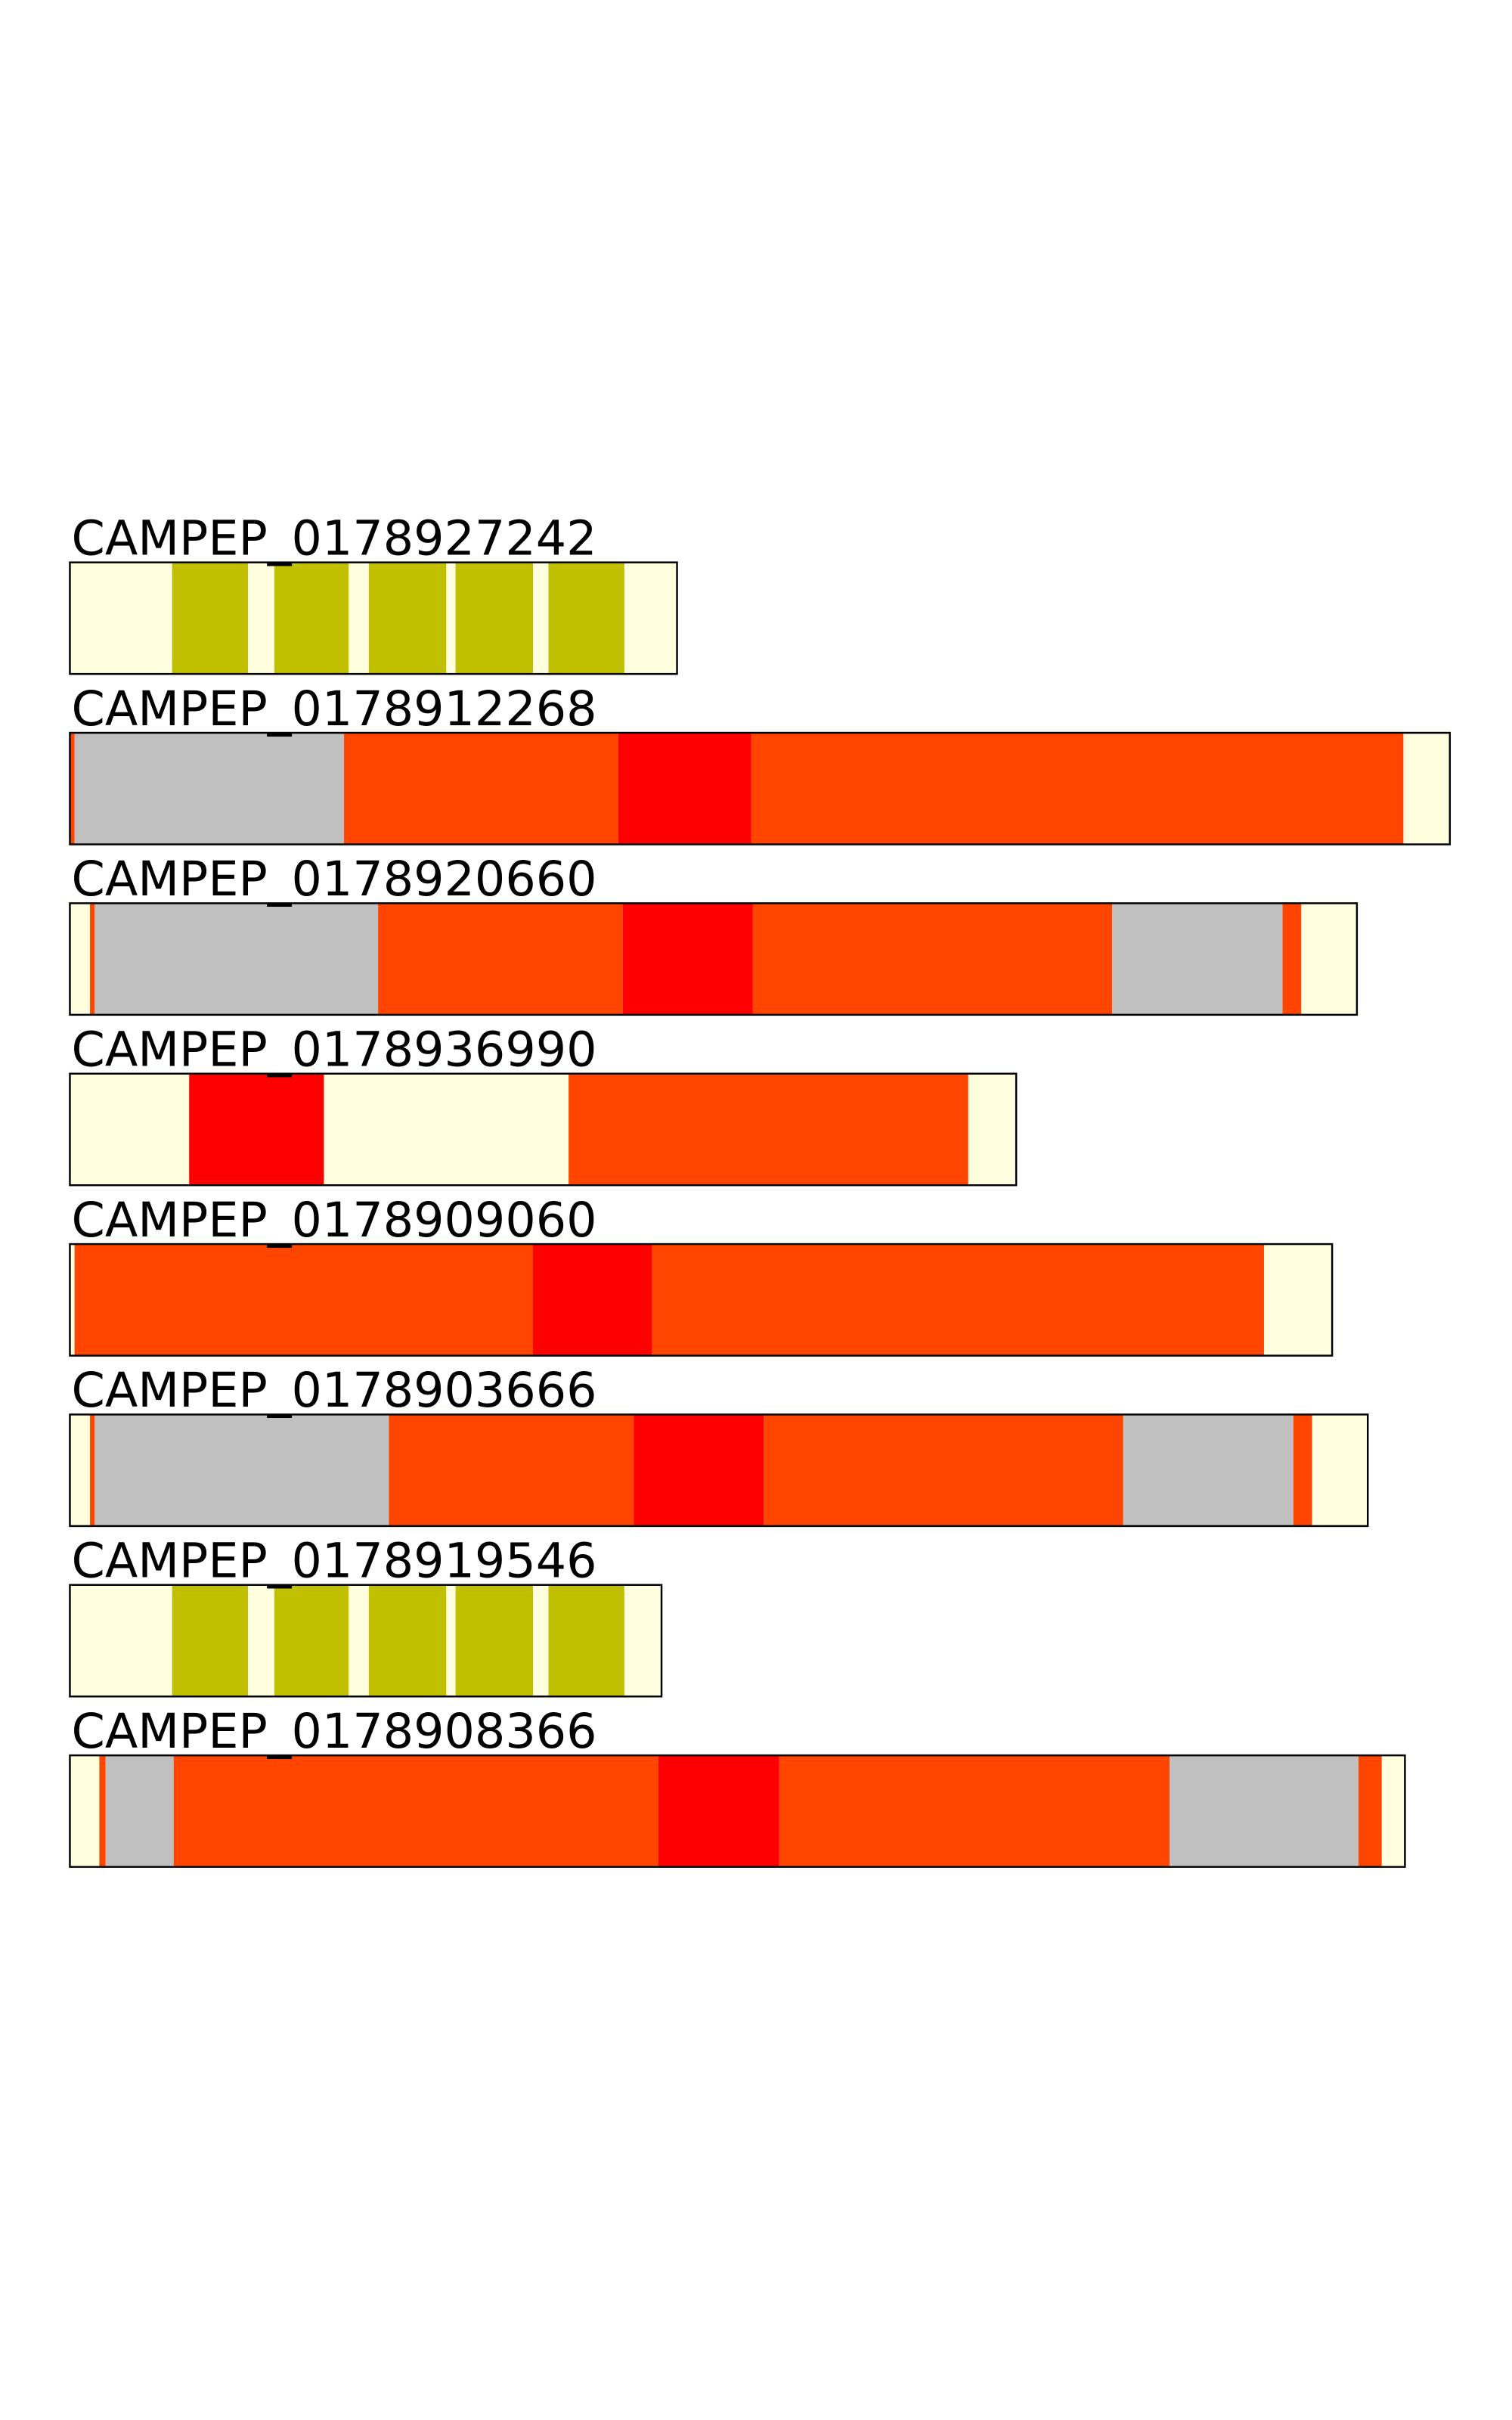 The width and height of the screenshot is (1512, 2420). Describe the element at coordinates (333, 1731) in the screenshot. I see `track-label: CAMPEP_0178908366` at that location.